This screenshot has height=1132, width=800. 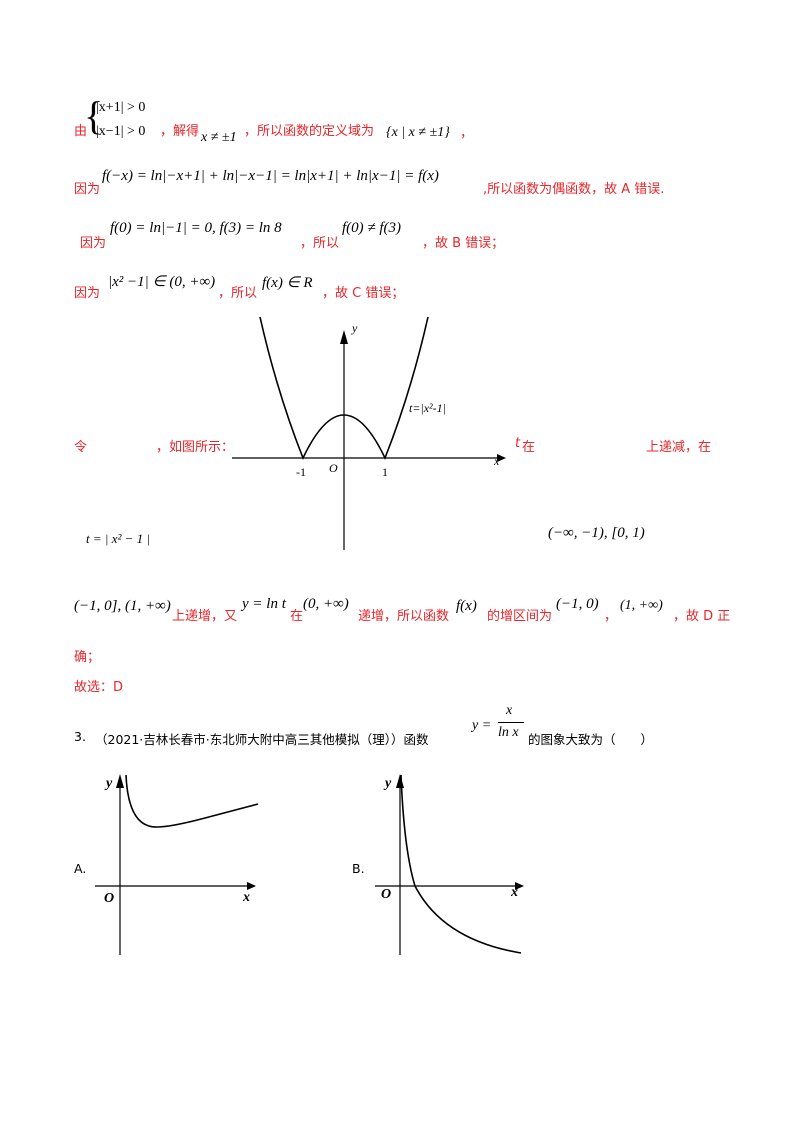 What do you see at coordinates (122, 606) in the screenshot?
I see `line6-math-1: (−1, 0], (1, +∞)` at bounding box center [122, 606].